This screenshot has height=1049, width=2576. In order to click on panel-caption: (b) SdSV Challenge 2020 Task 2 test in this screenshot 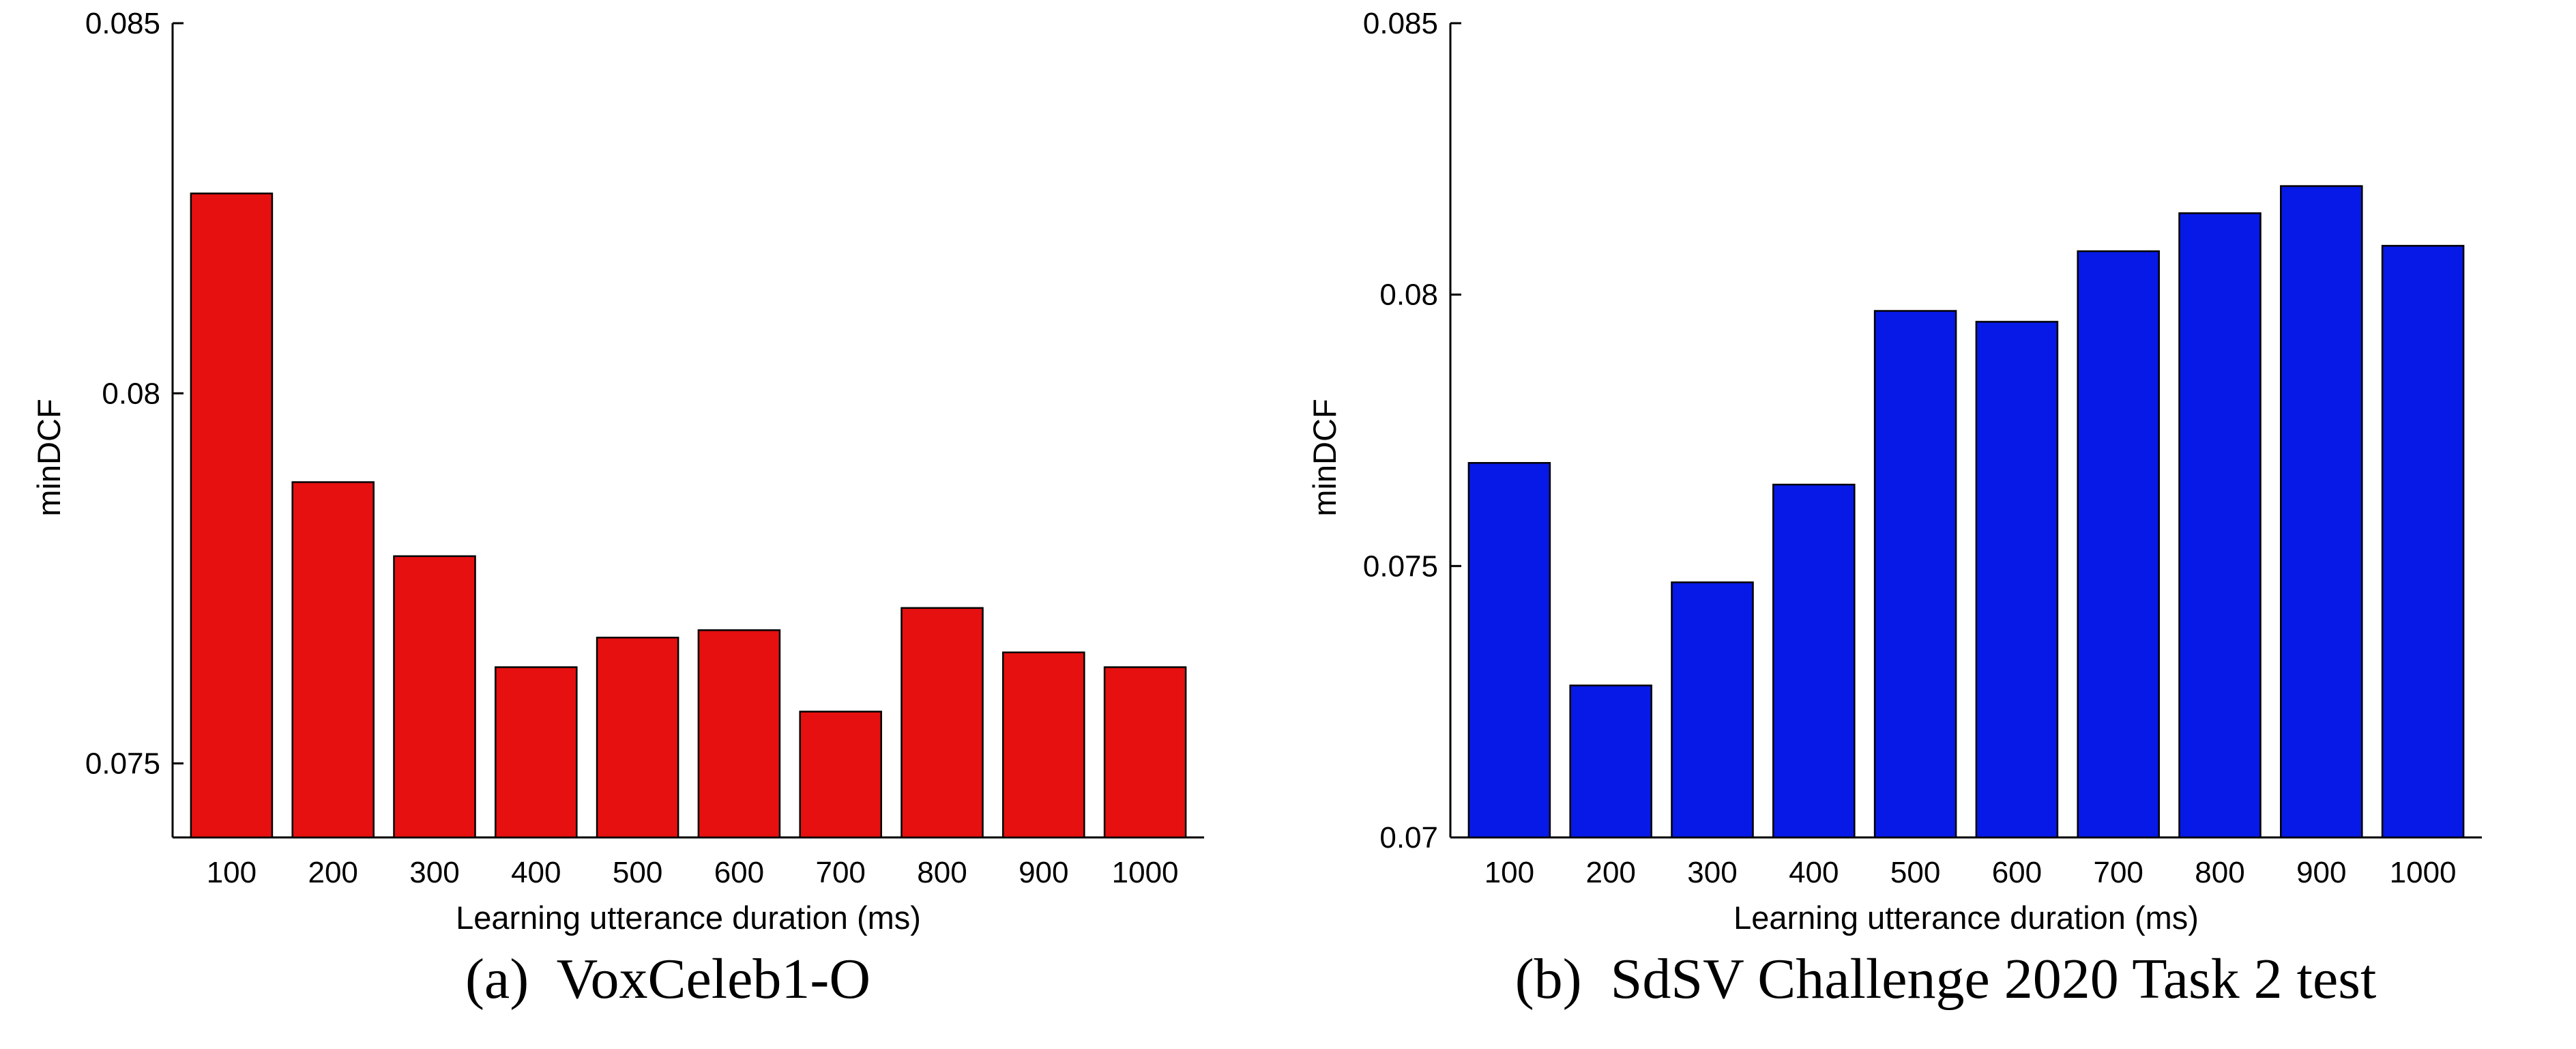, I will do `click(1946, 979)`.